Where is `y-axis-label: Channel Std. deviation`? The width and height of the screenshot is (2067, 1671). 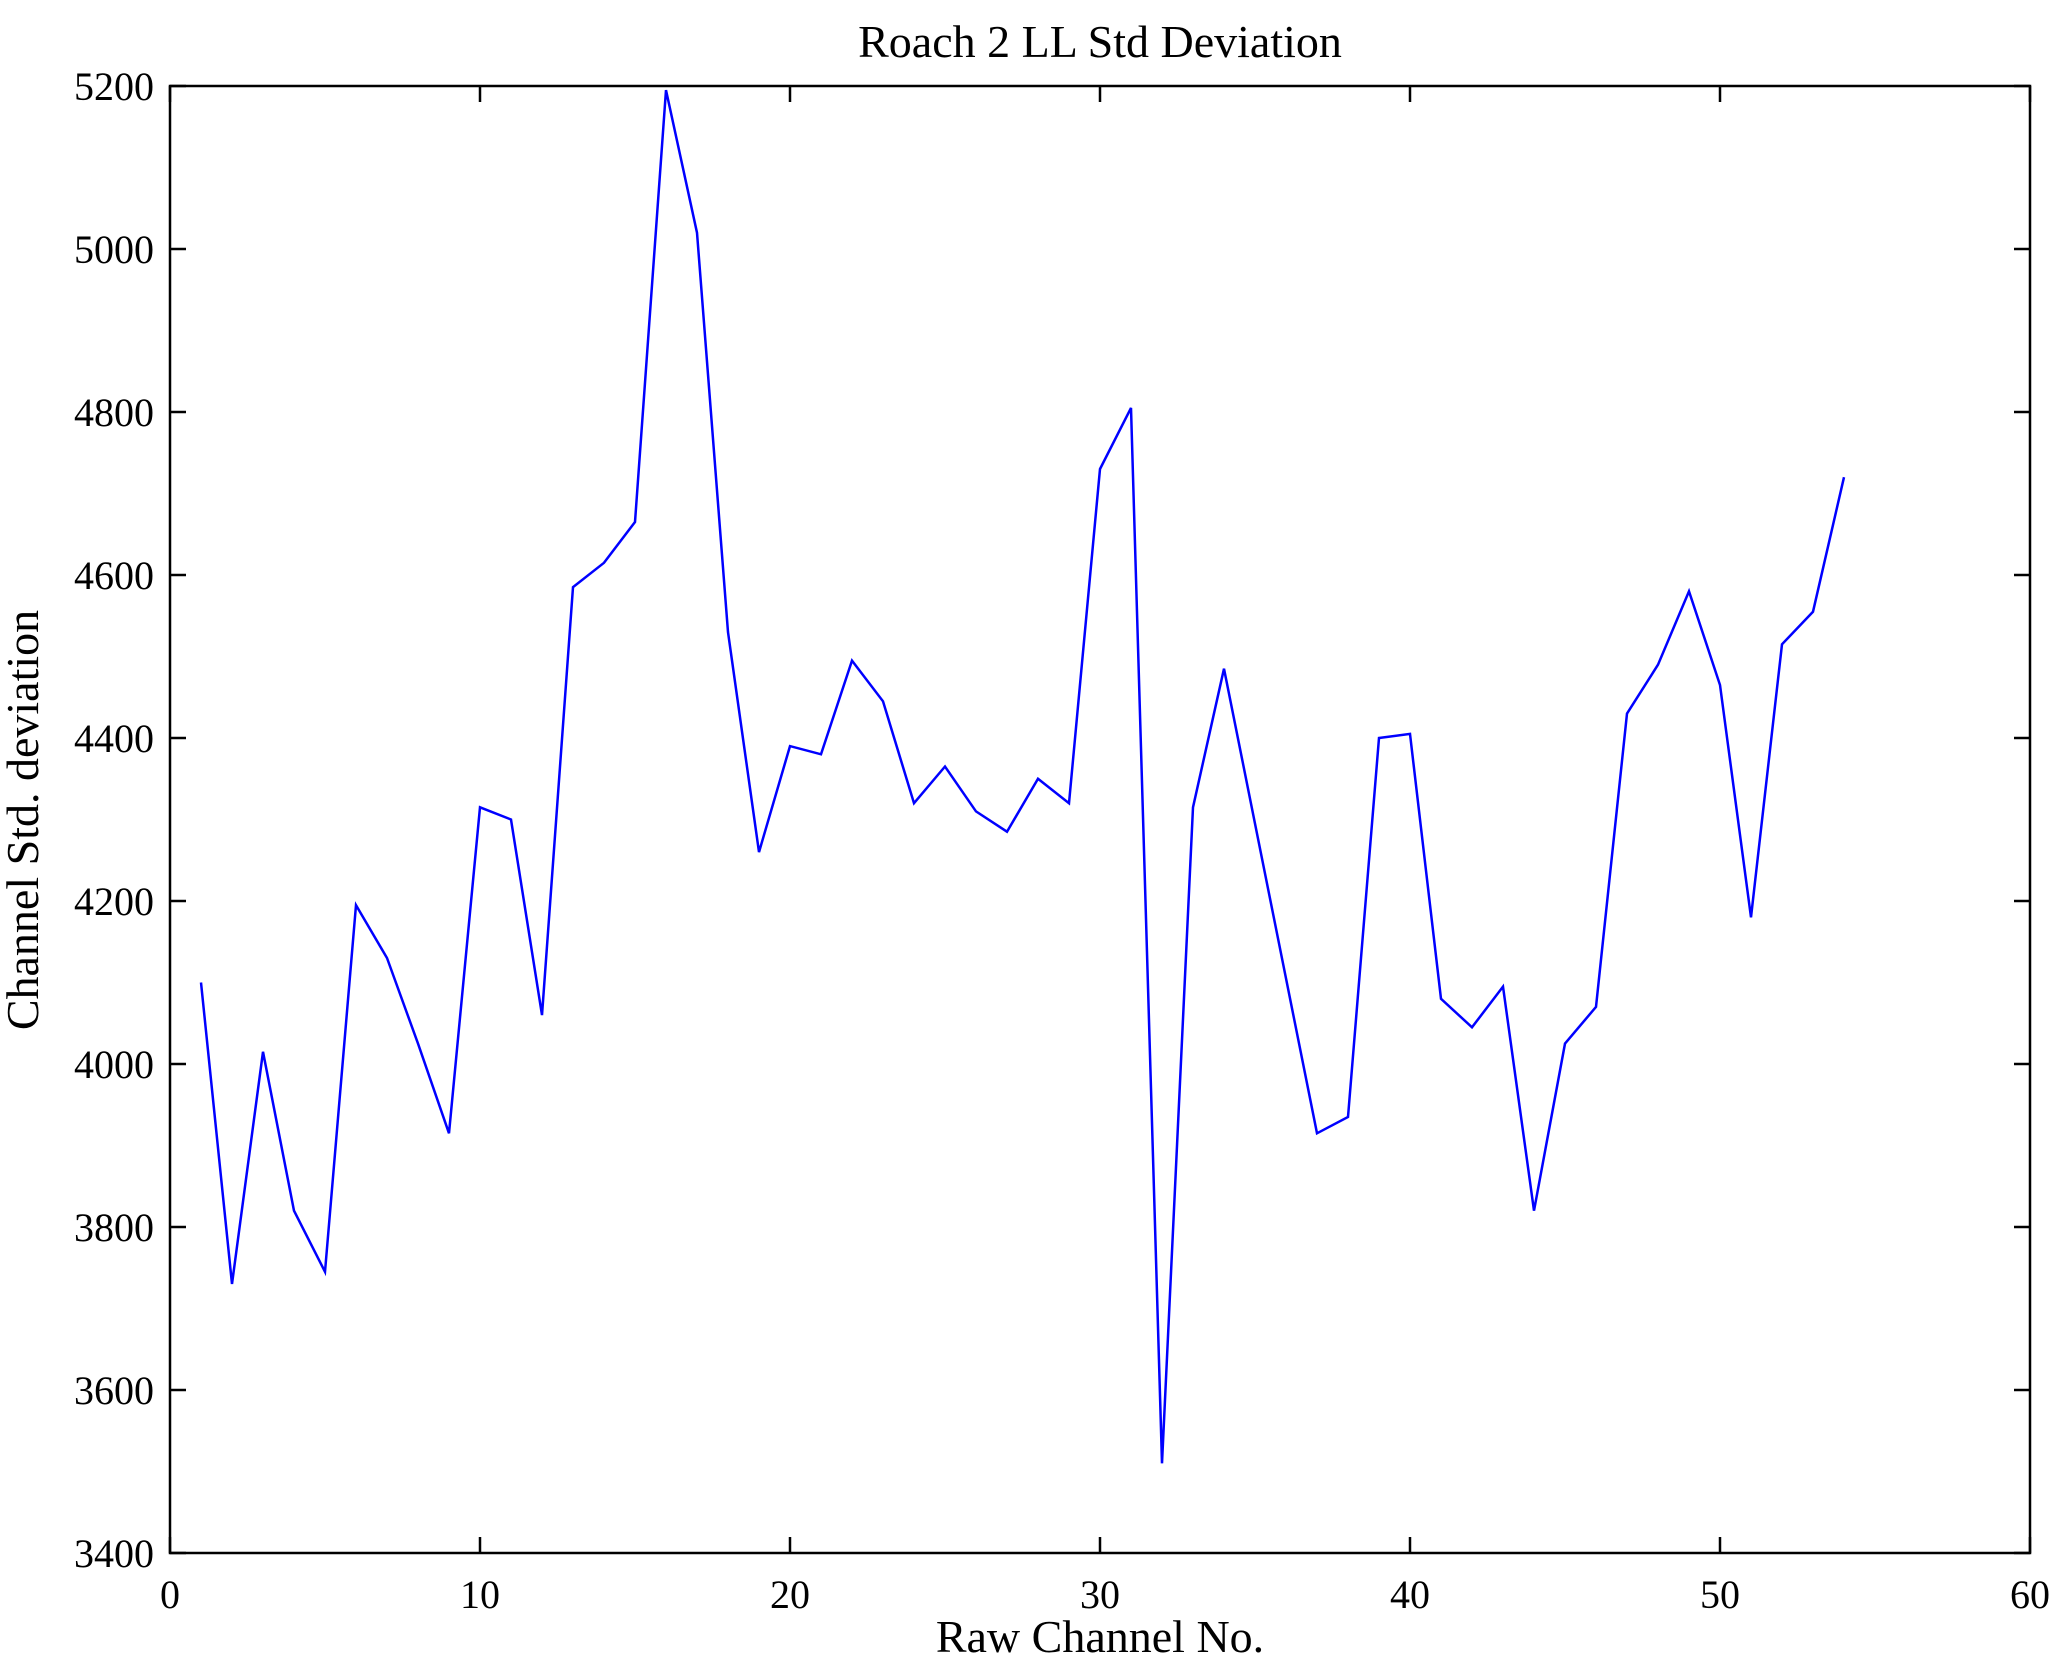 y-axis-label: Channel Std. deviation is located at coordinates (24, 820).